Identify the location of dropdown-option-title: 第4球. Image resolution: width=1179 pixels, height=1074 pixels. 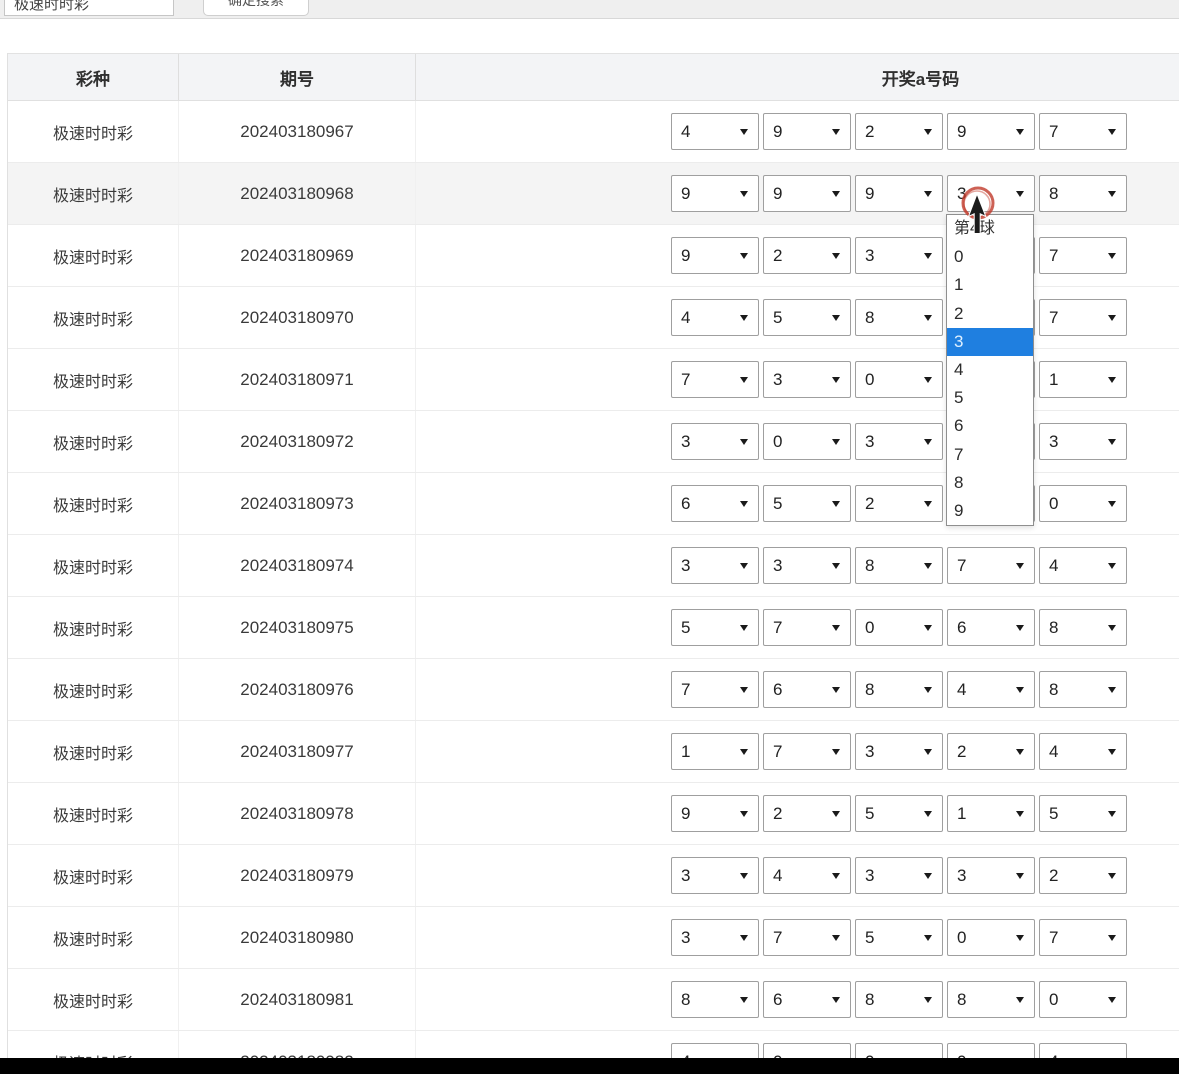
(974, 228).